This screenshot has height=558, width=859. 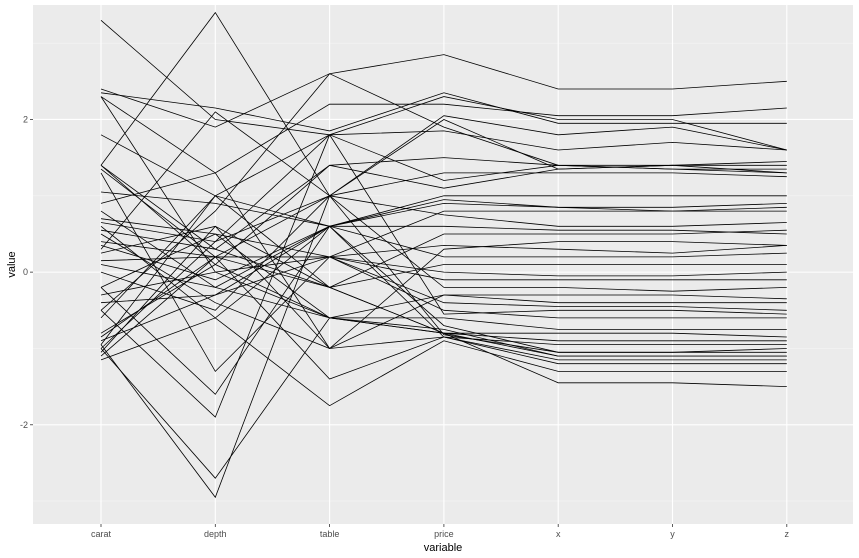 I want to click on x-axis-ticks: carat depth table price x y z, so click(x=440, y=531).